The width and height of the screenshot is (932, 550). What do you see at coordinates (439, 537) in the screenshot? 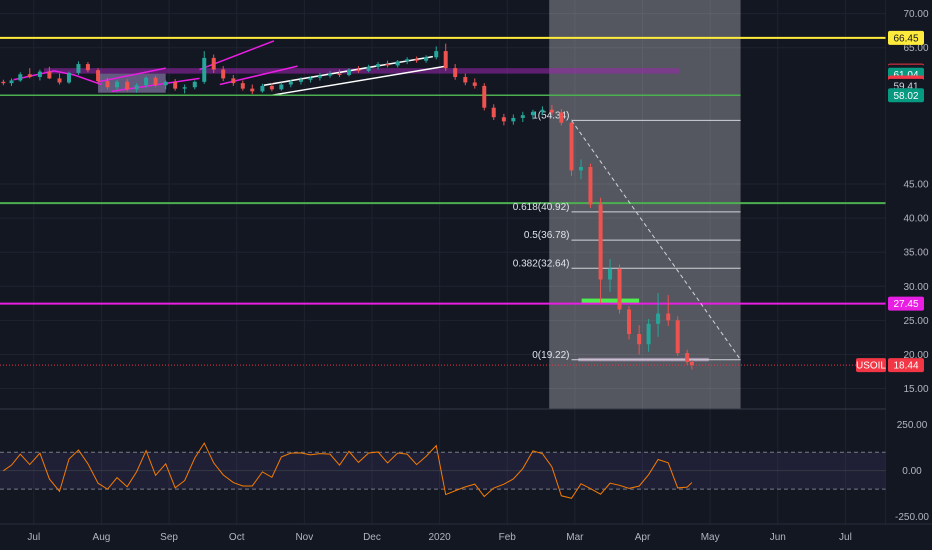
I see `time-axis: Jul Aug Sep Oct Nov Dec 2020 Feb Mar Apr May Jun Jul` at bounding box center [439, 537].